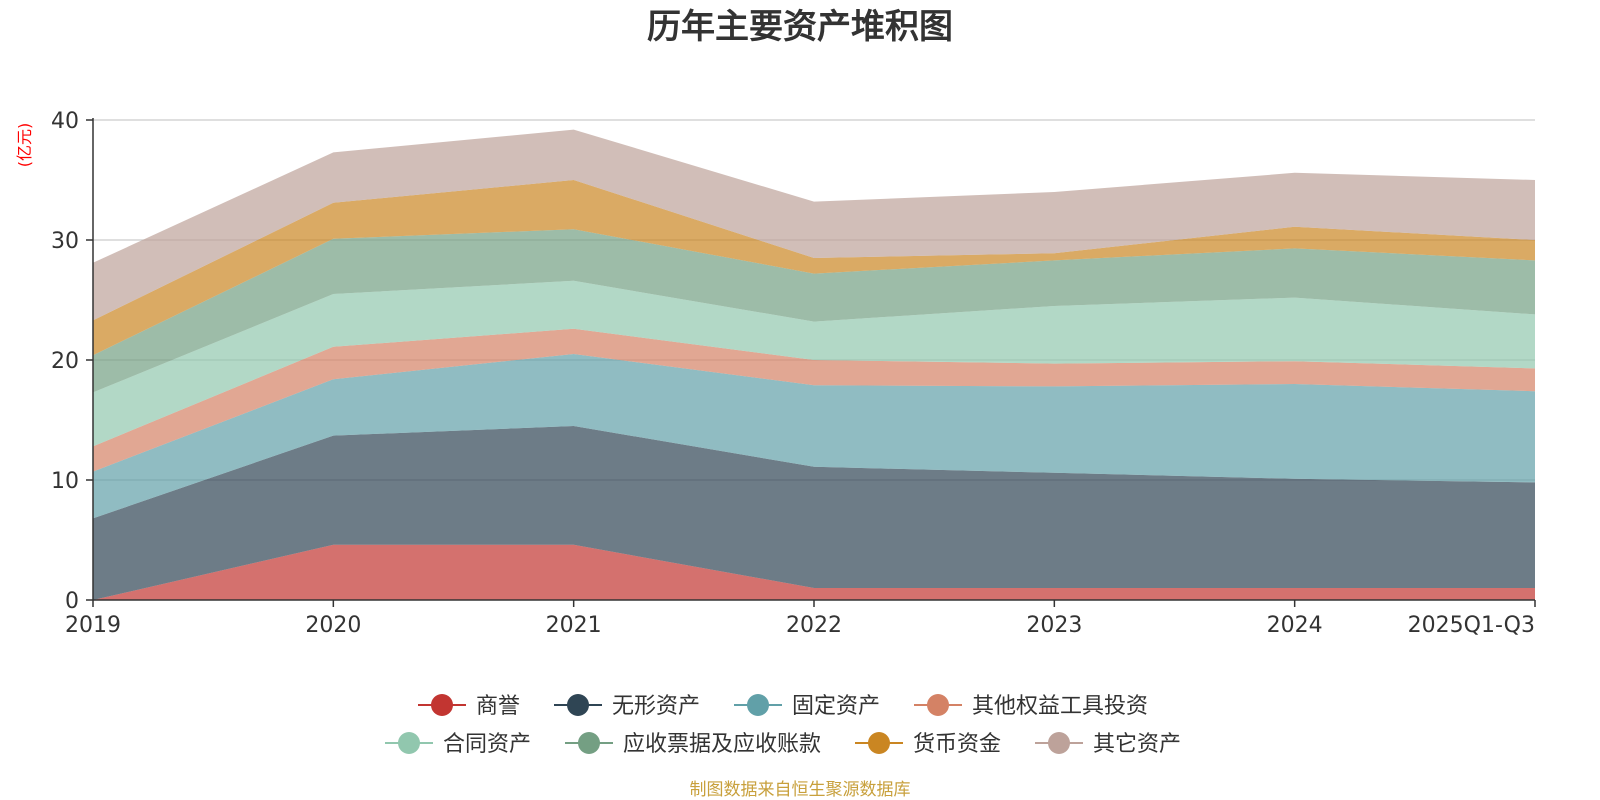 This screenshot has height=800, width=1600. I want to click on x-tick-label: 2020, so click(333, 625).